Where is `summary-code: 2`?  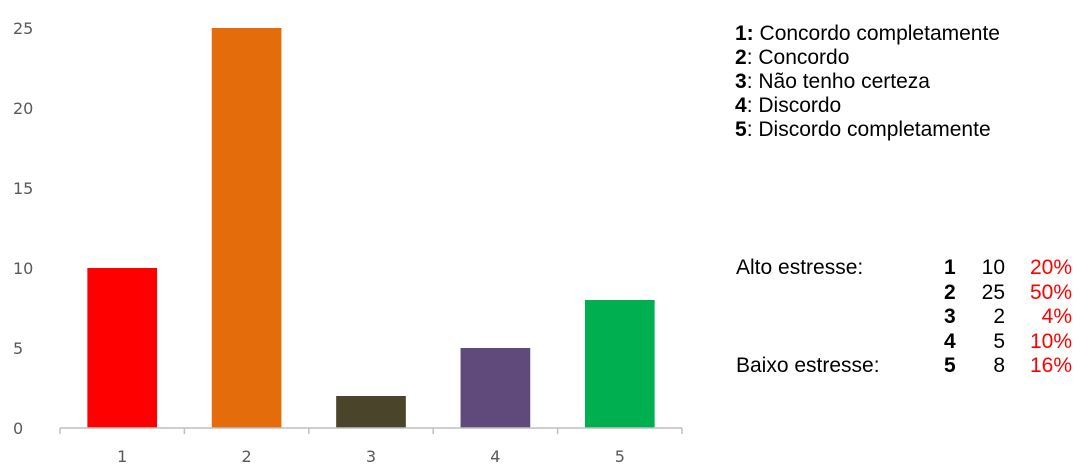 summary-code: 2 is located at coordinates (950, 292).